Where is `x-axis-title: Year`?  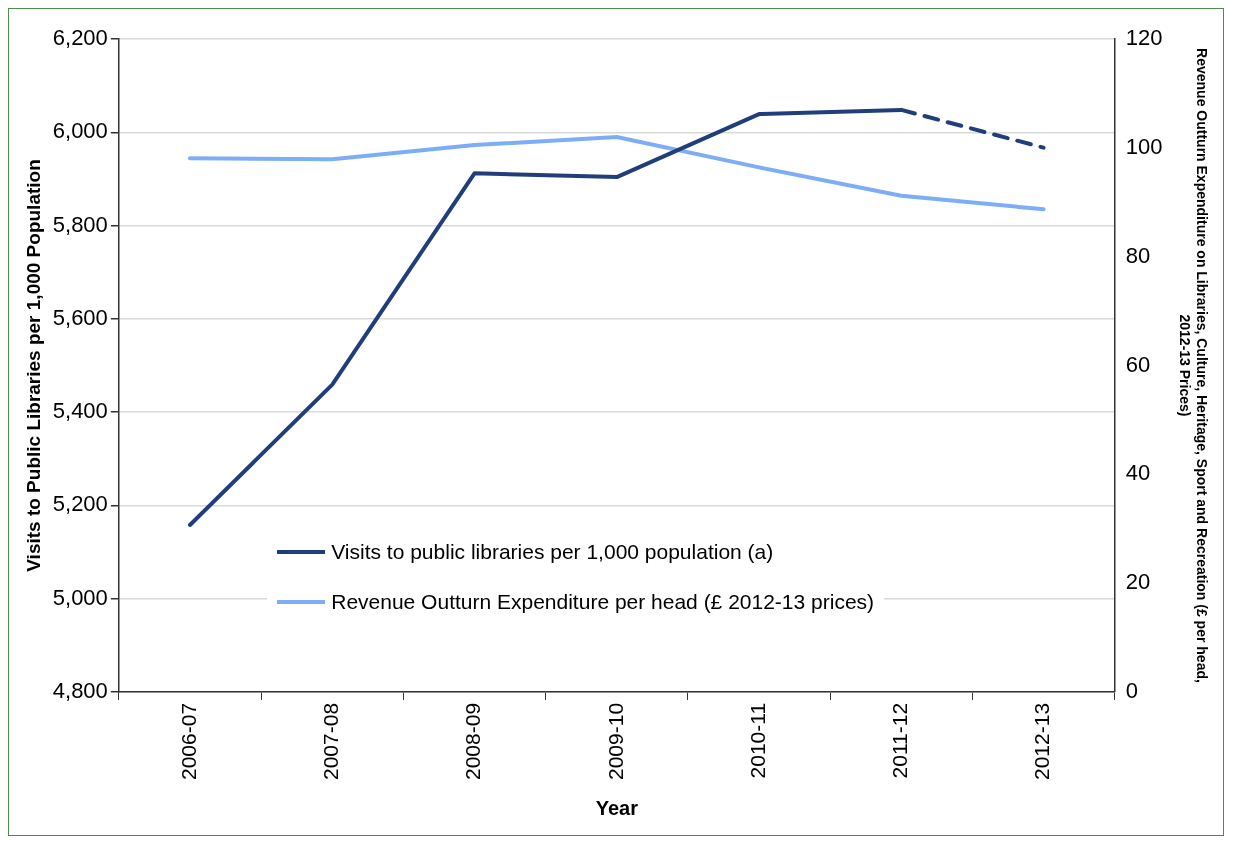 x-axis-title: Year is located at coordinates (617, 807).